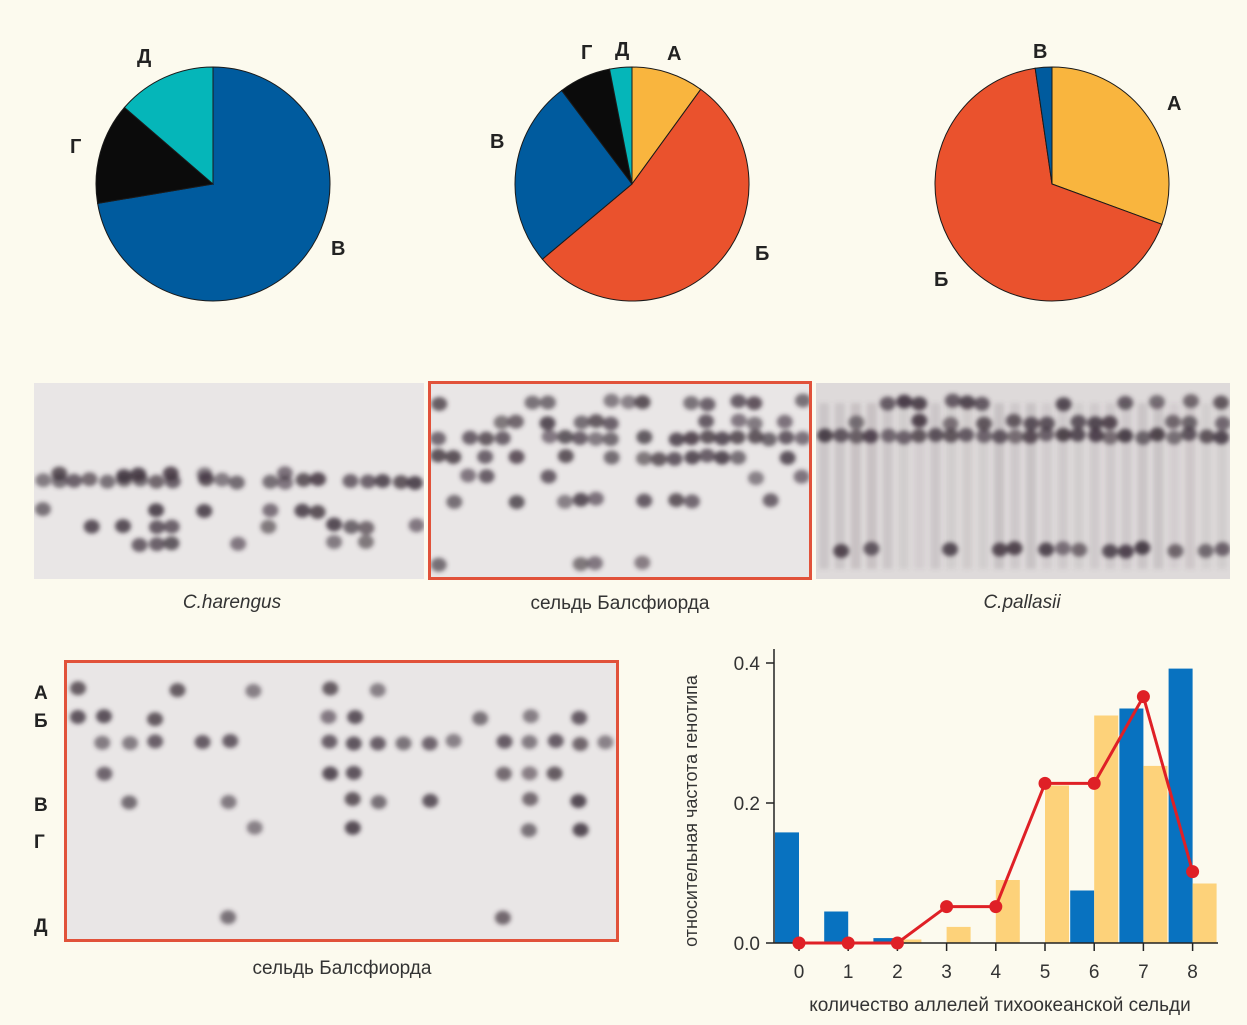  I want to click on x-tick-label: 5, so click(1045, 972).